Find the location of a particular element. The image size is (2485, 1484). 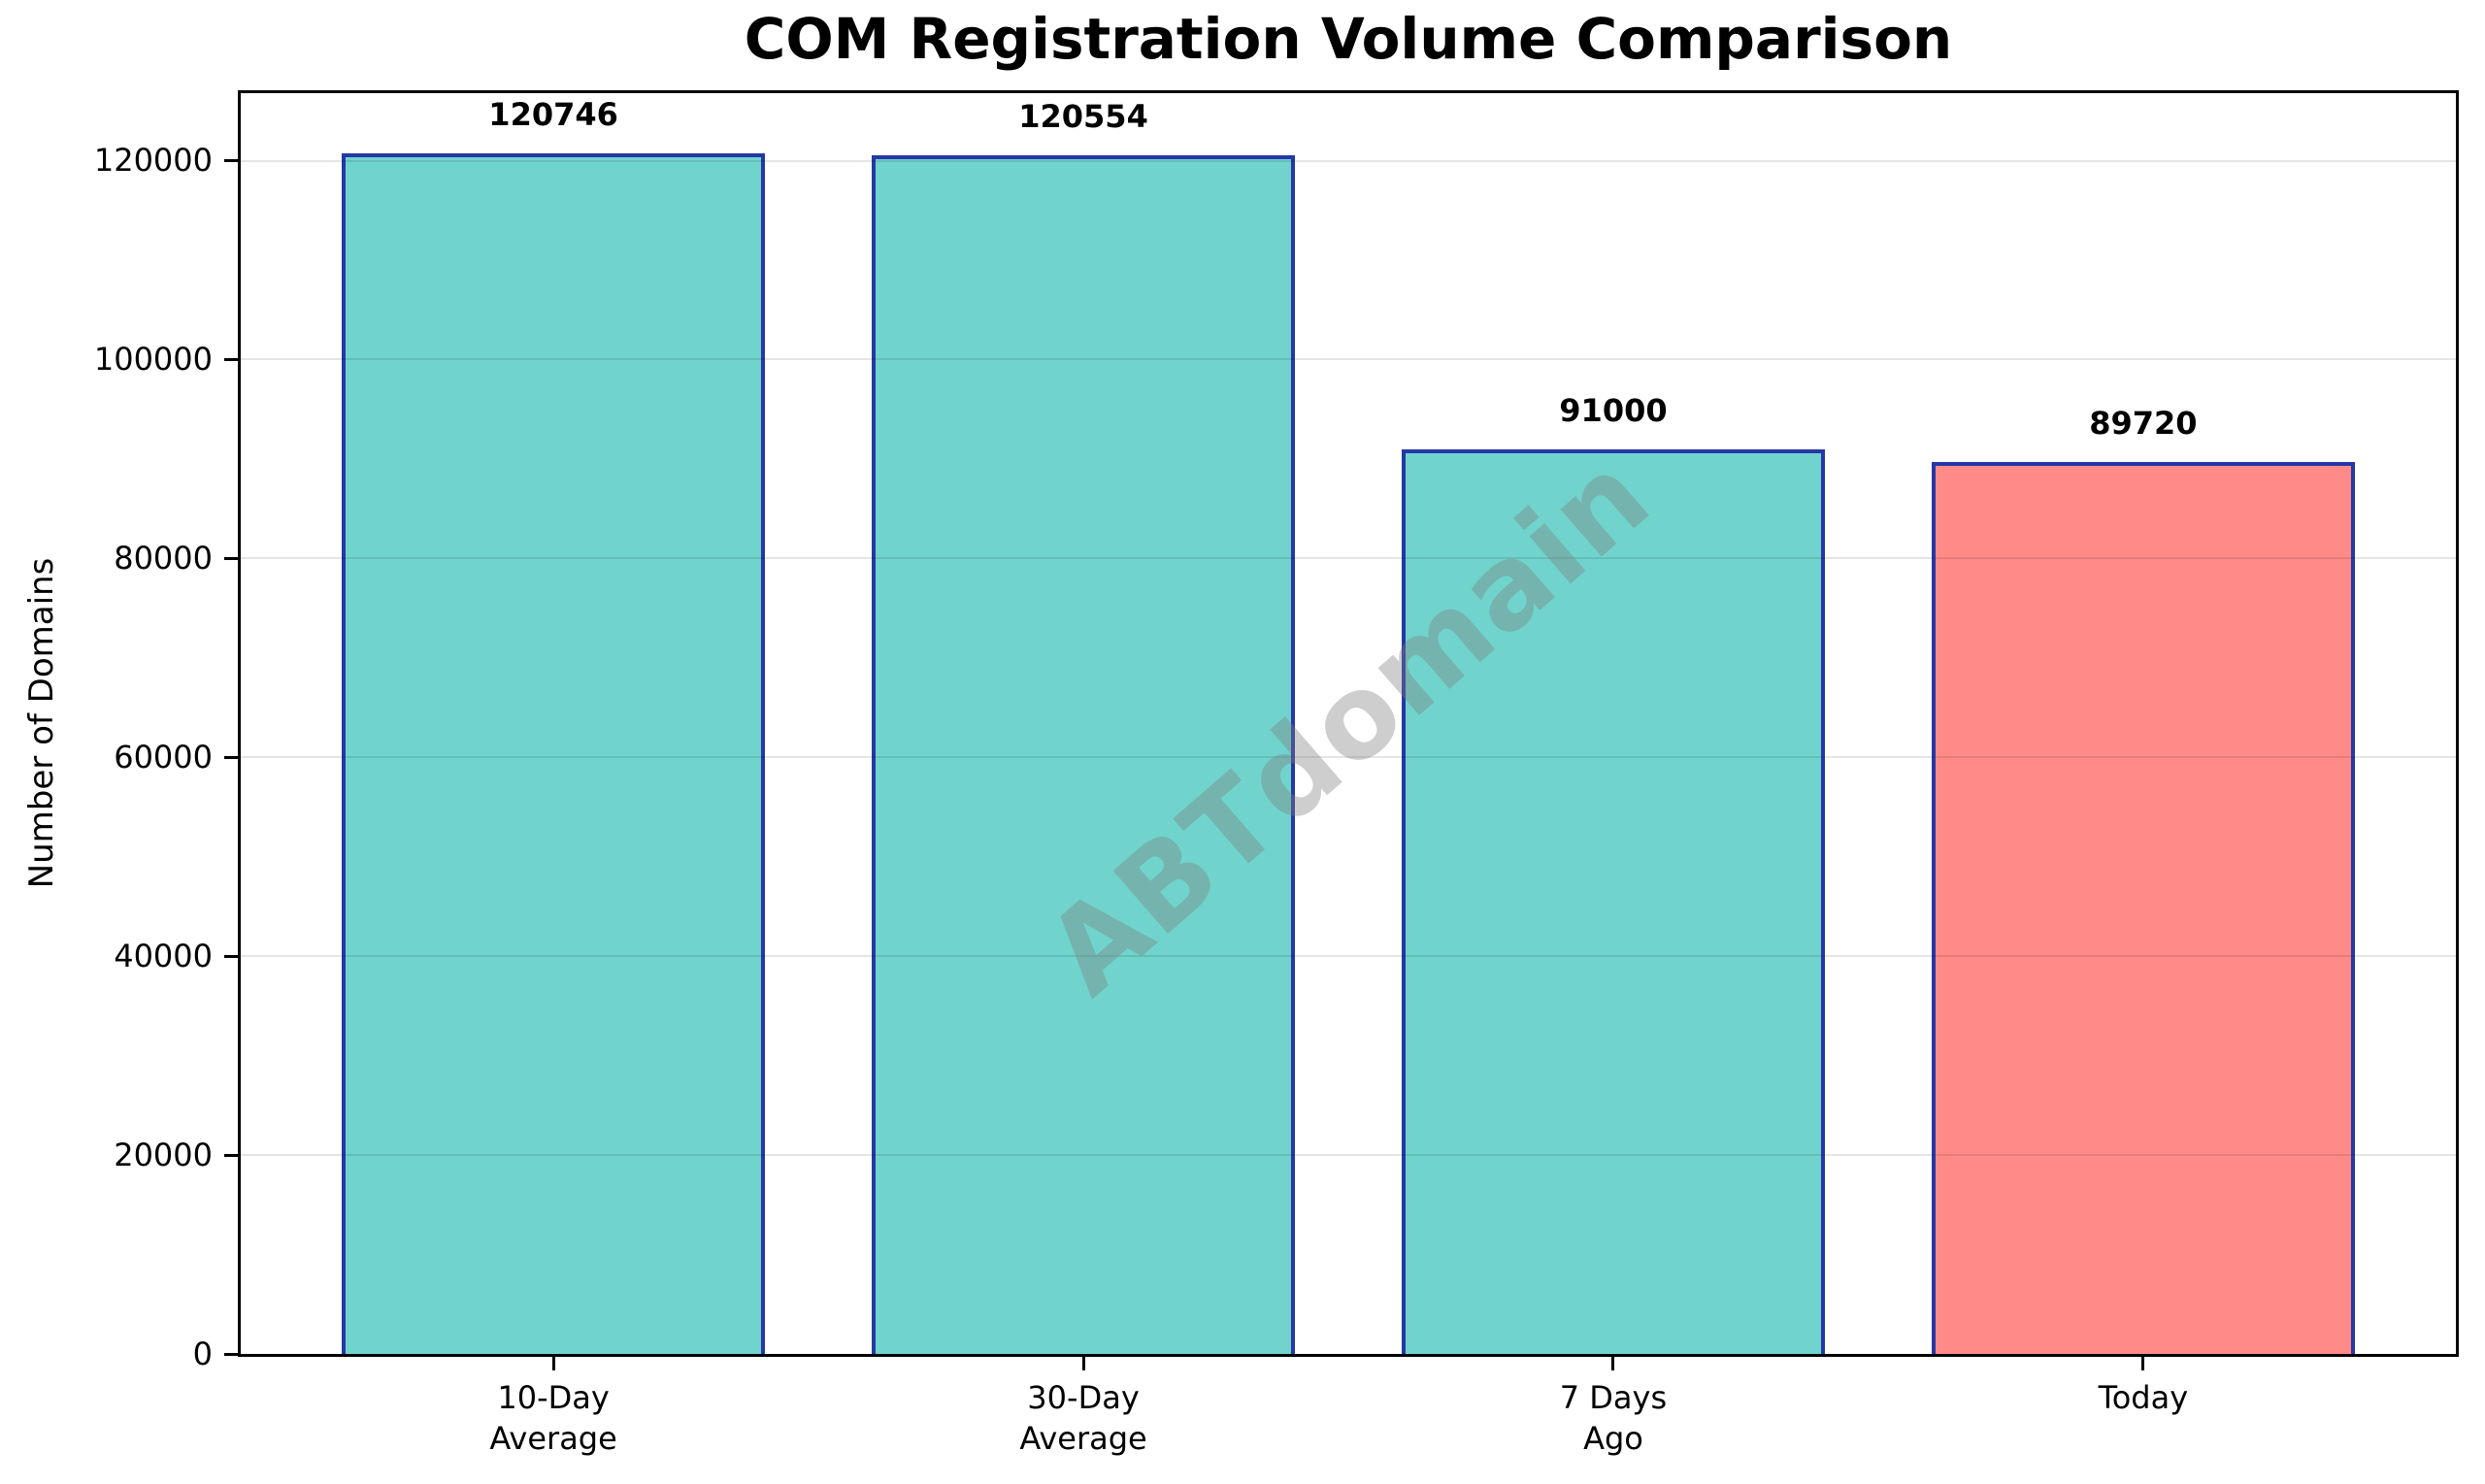

y-tick-label: 60000 is located at coordinates (164, 757).